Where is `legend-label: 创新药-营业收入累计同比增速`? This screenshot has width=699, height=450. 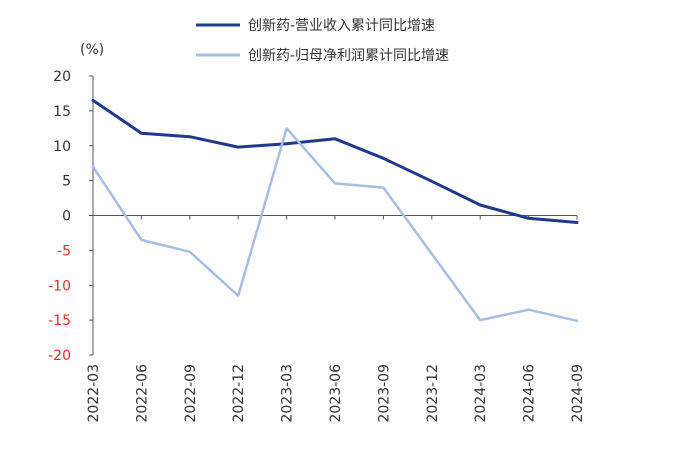
legend-label: 创新药-营业收入累计同比增速 is located at coordinates (341, 26).